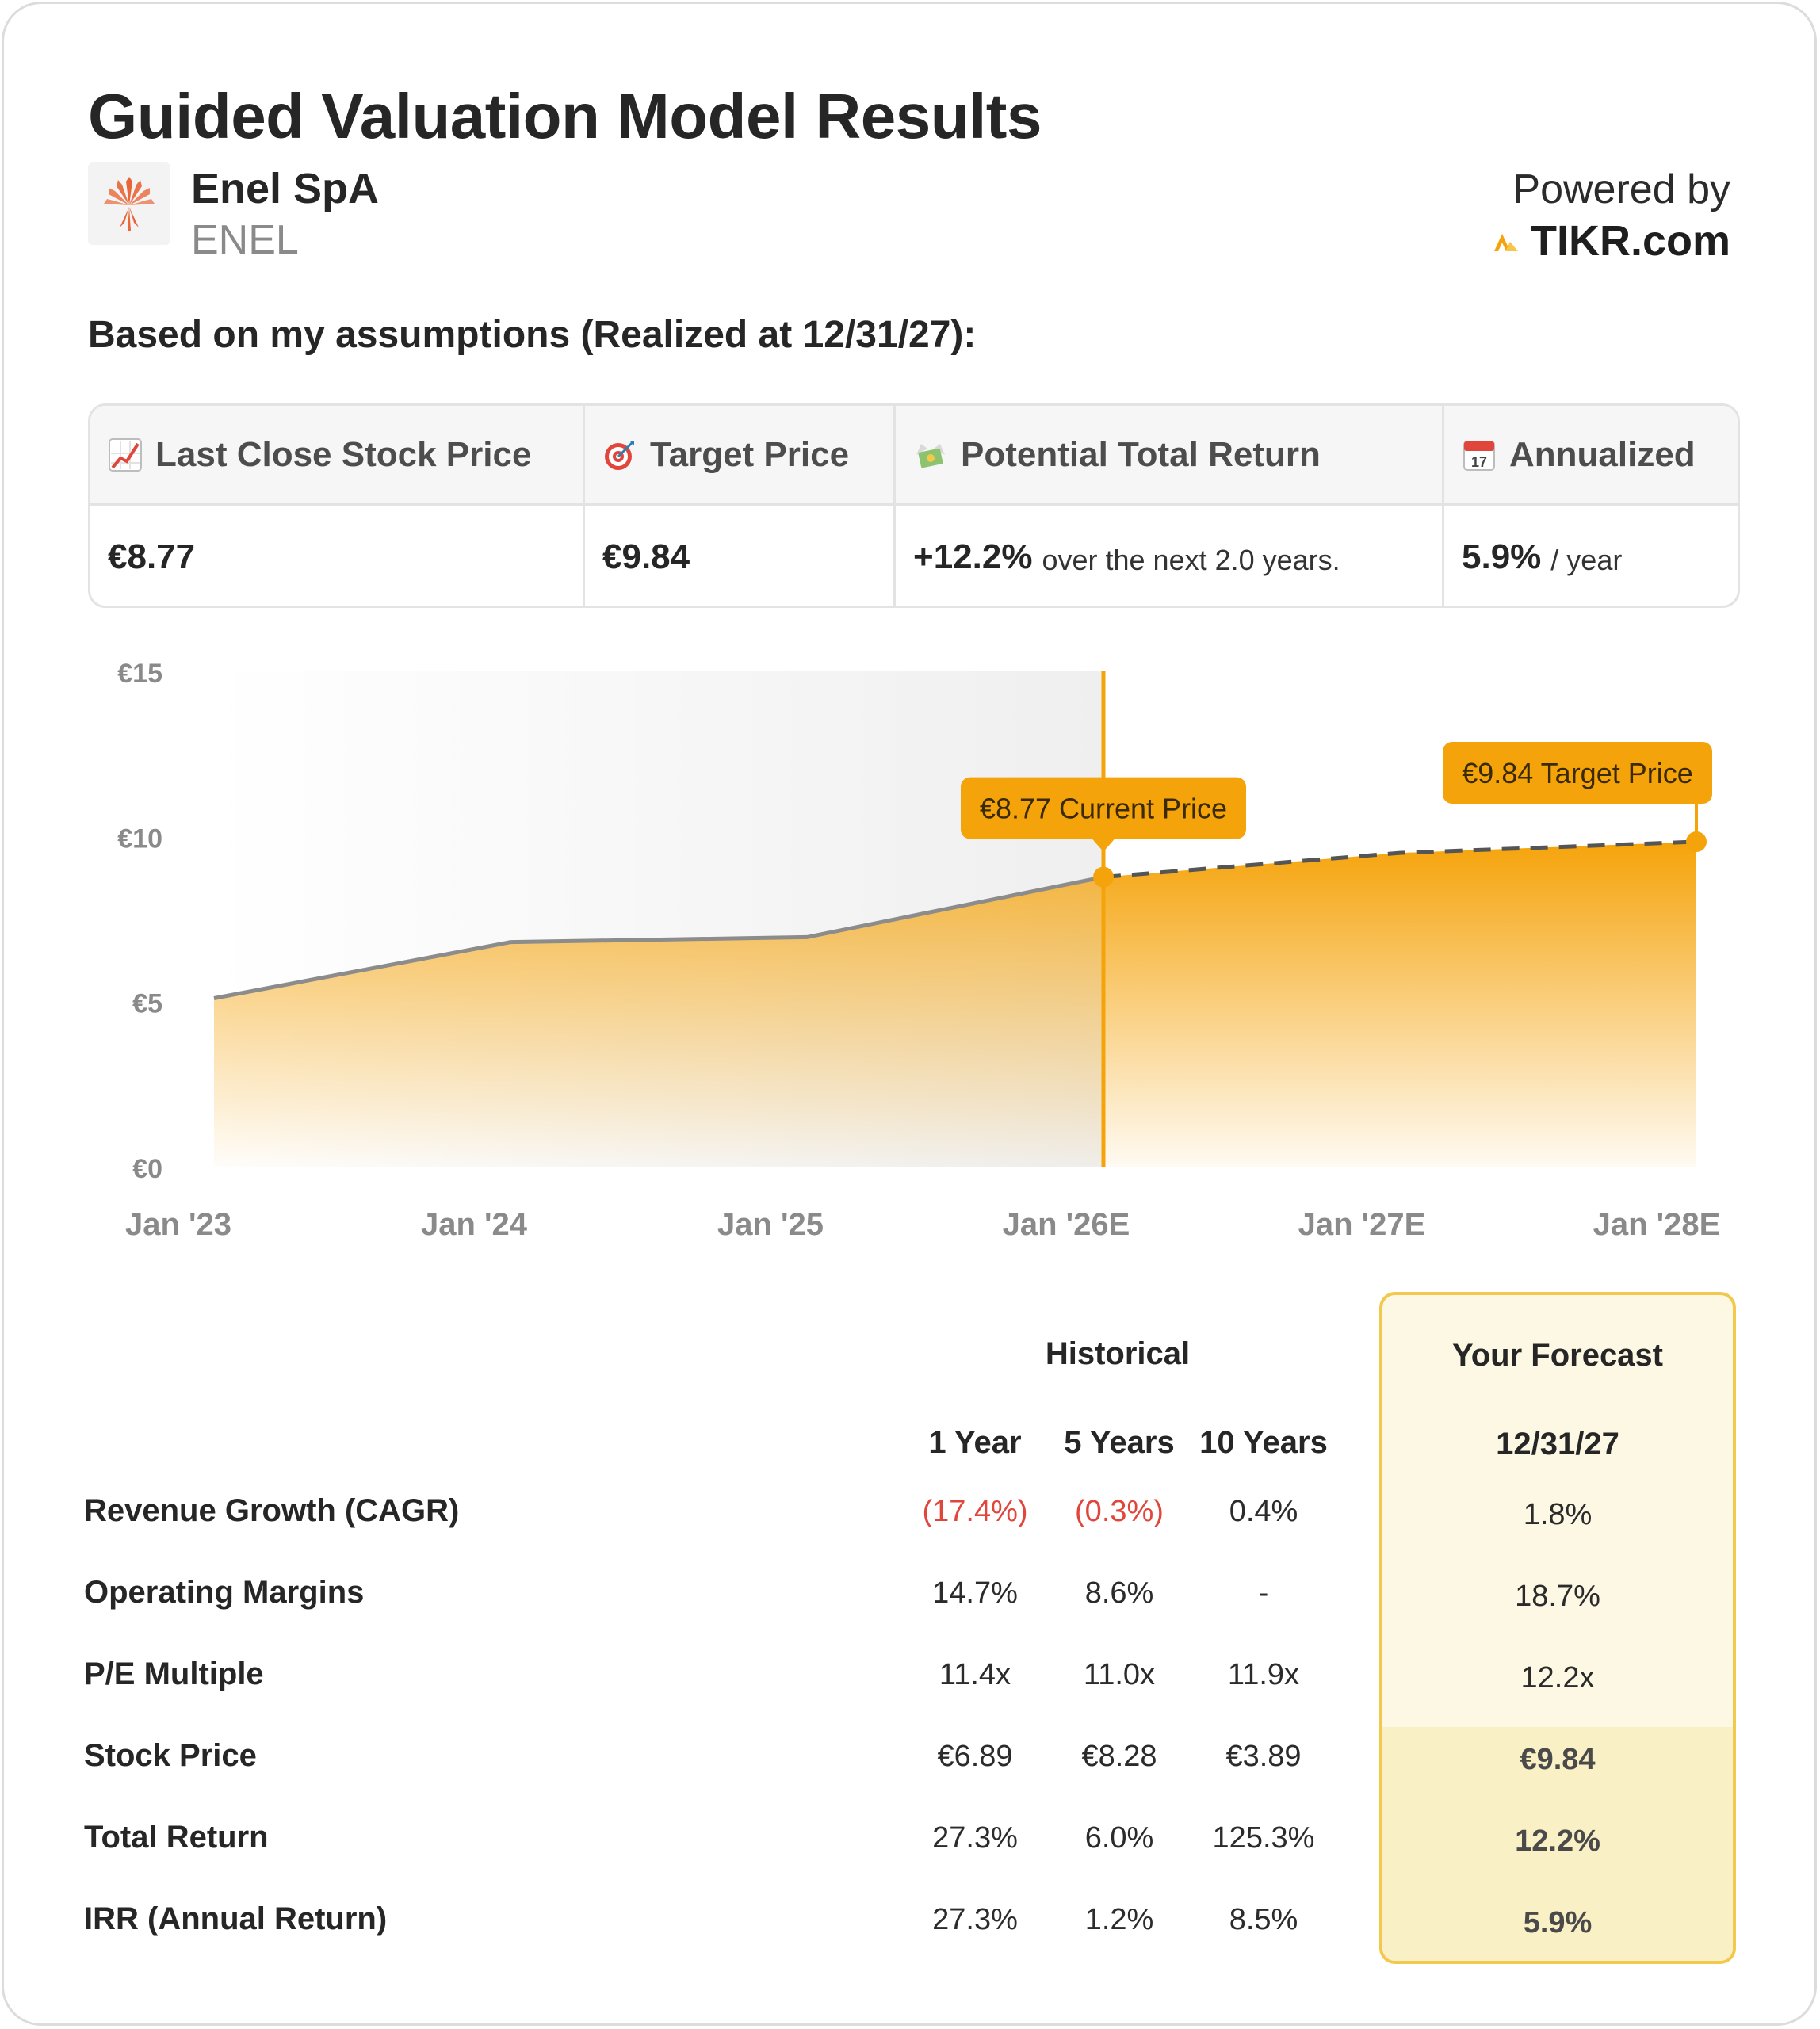  What do you see at coordinates (930, 455) in the screenshot?
I see `money-with-wings-icon` at bounding box center [930, 455].